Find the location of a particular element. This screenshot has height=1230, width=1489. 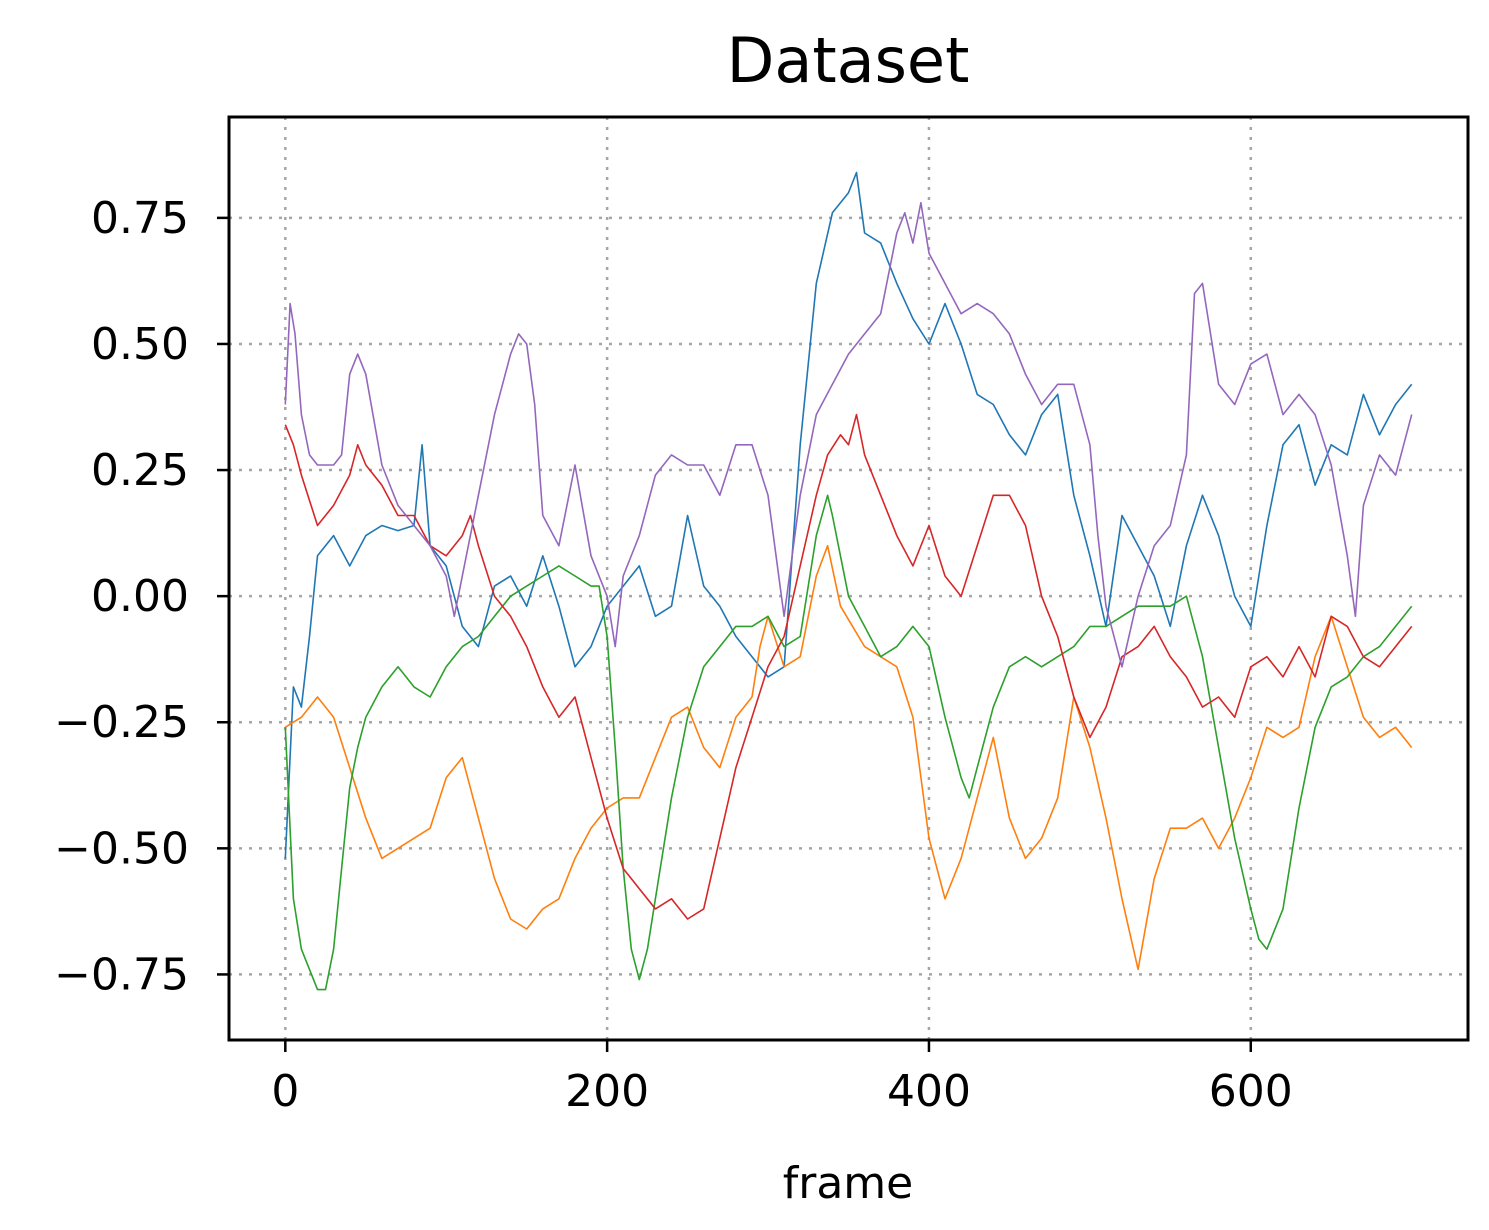

y-tick-label: 0.50 is located at coordinates (140, 344).